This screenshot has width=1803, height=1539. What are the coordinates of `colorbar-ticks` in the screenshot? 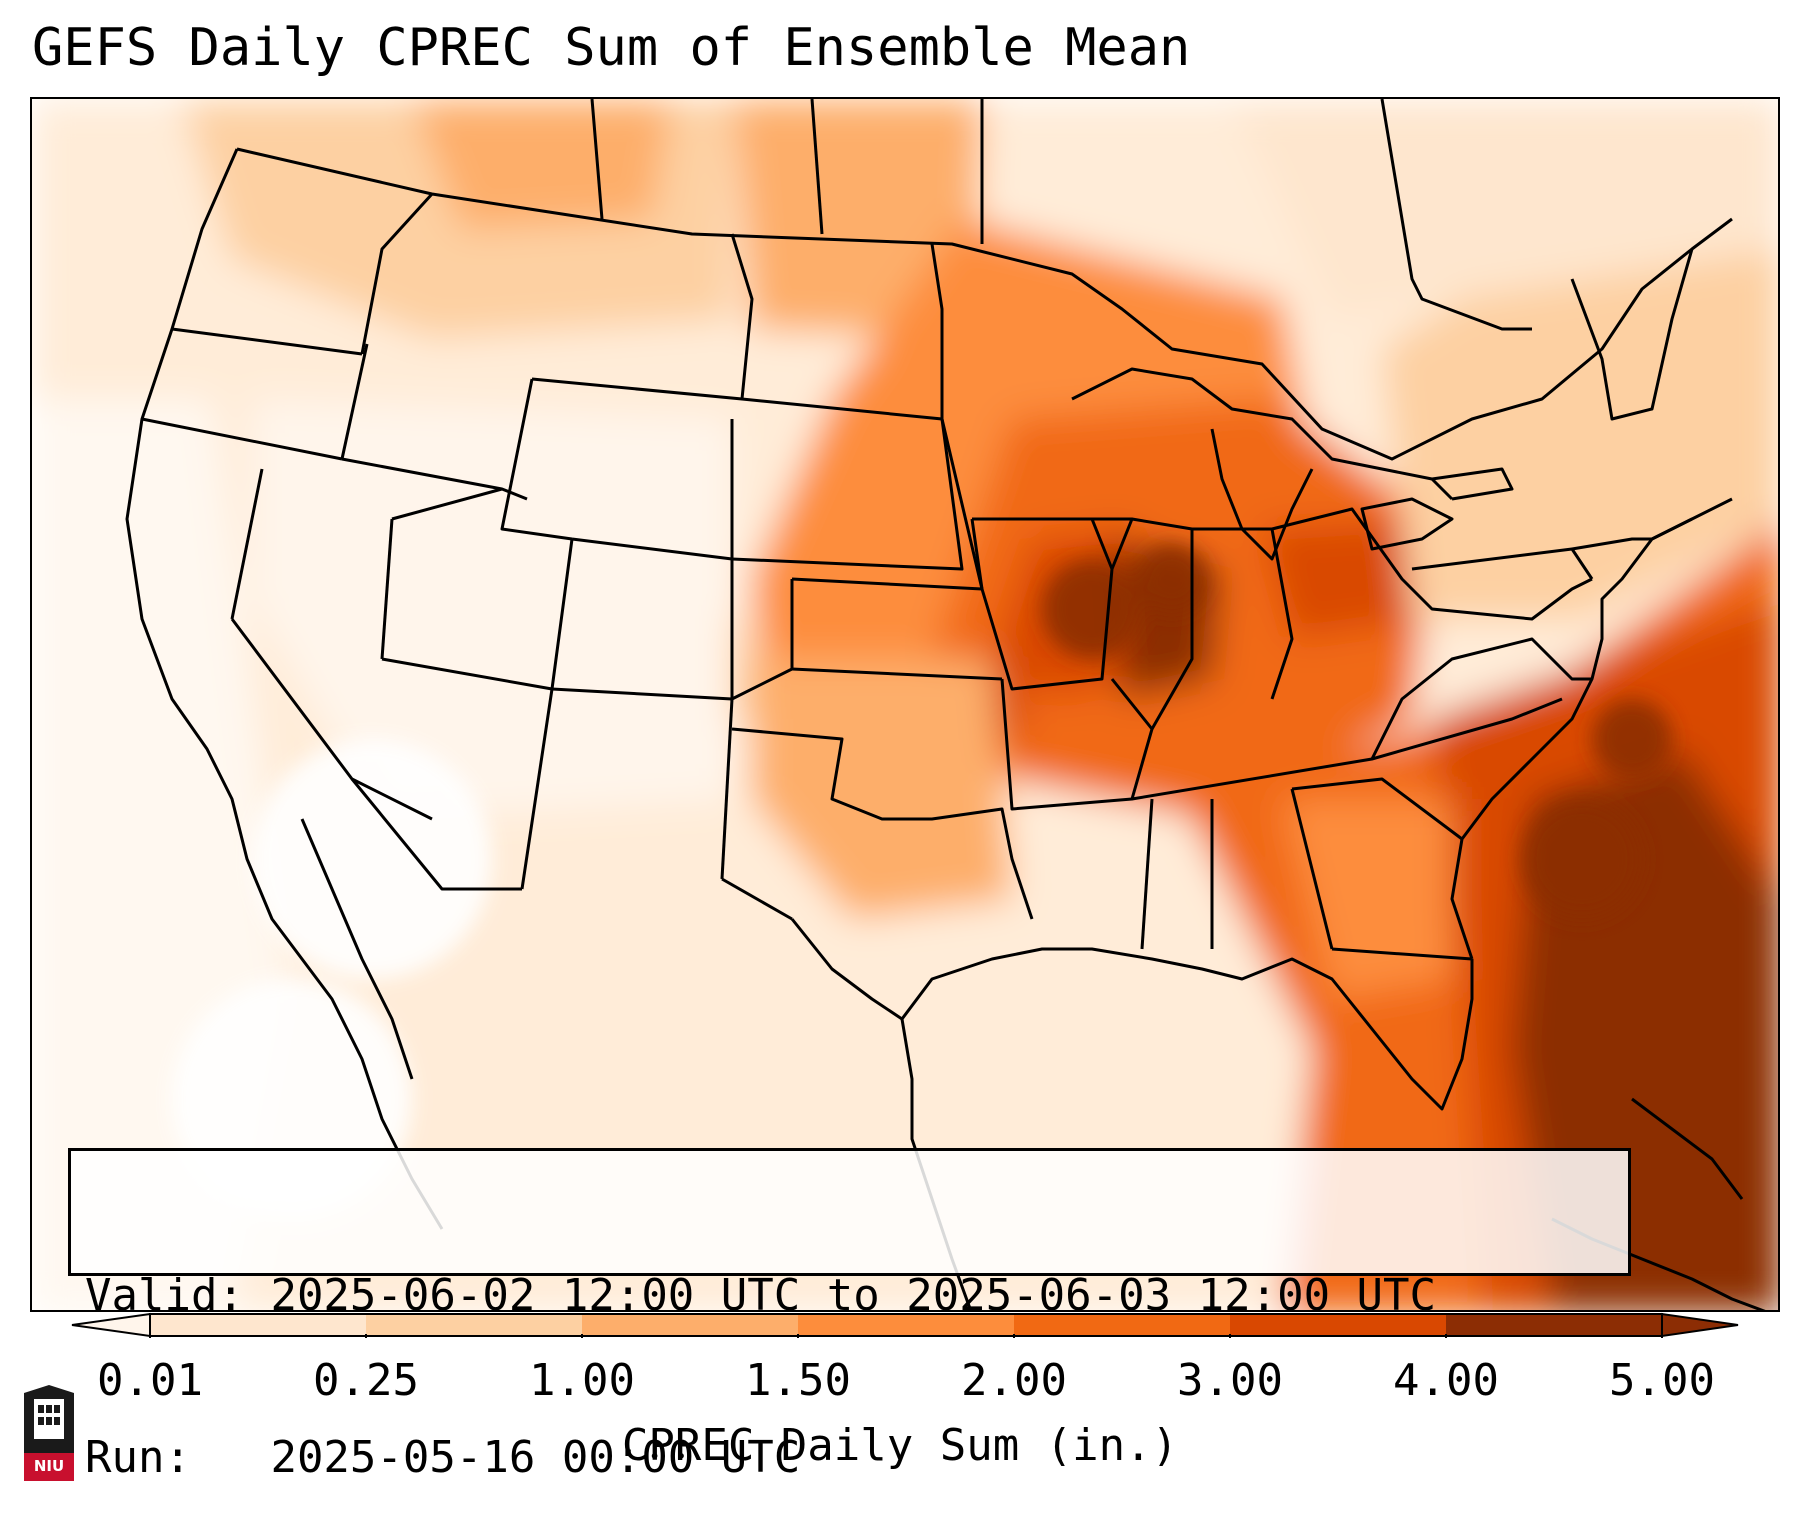 It's located at (906, 1336).